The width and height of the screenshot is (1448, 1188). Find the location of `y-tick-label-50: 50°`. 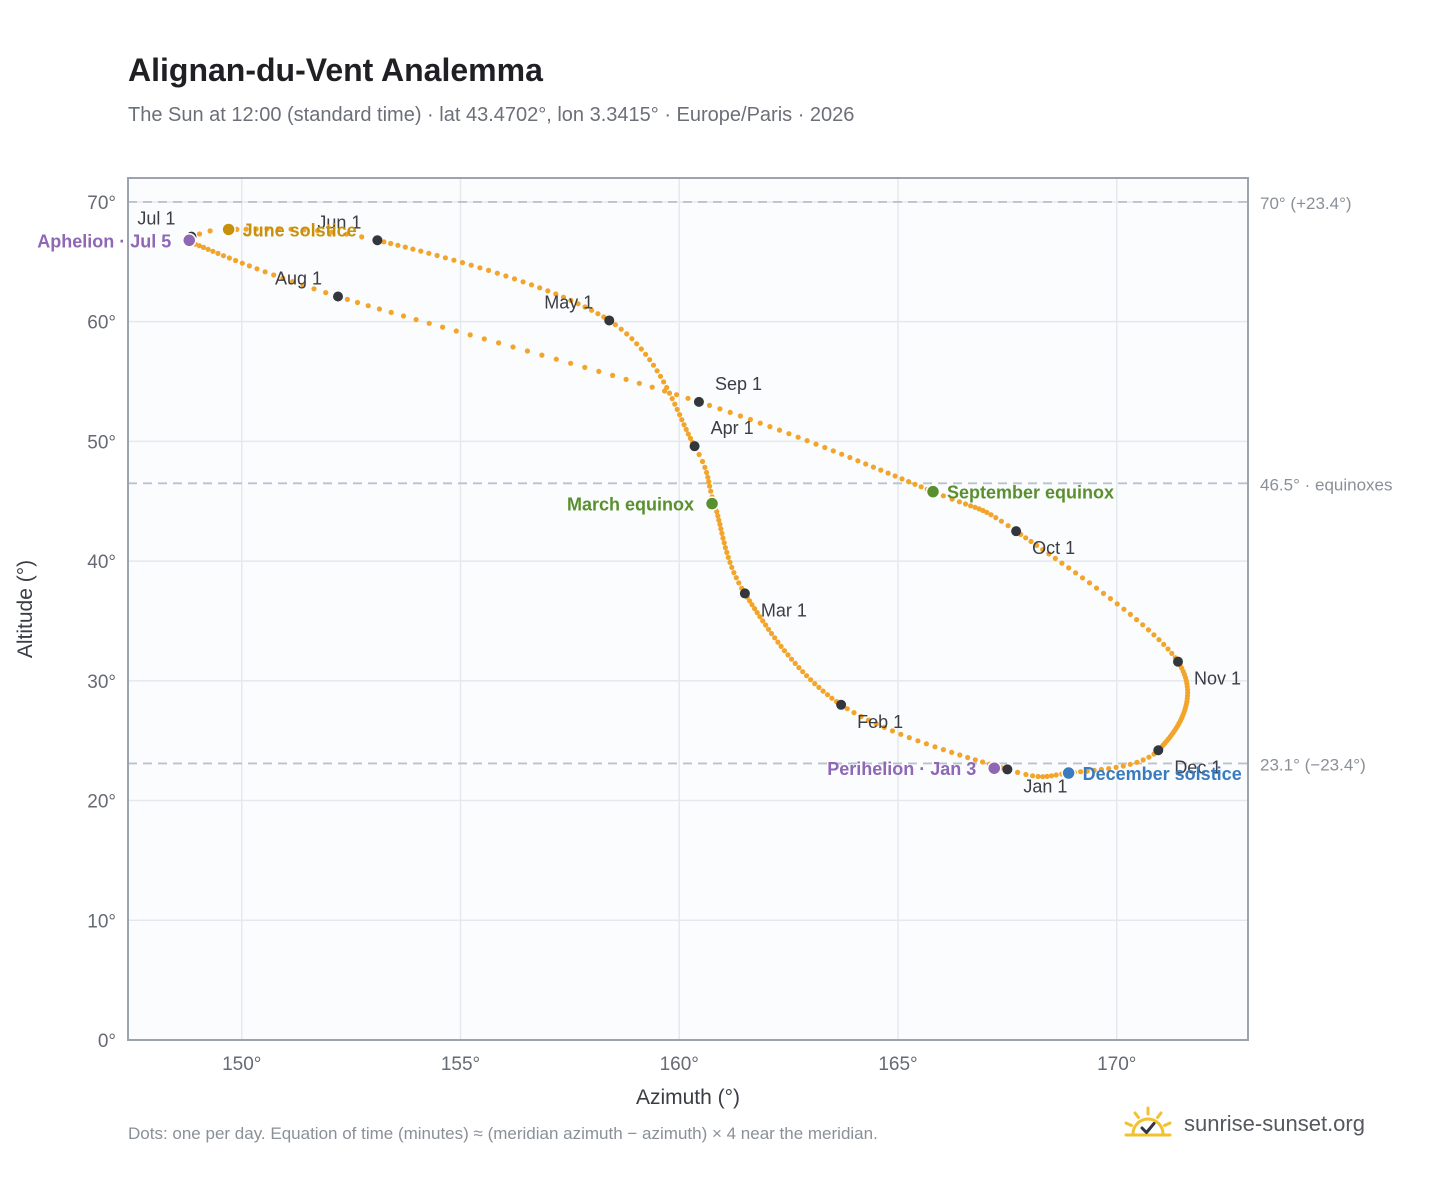

y-tick-label-50: 50° is located at coordinates (101, 442).